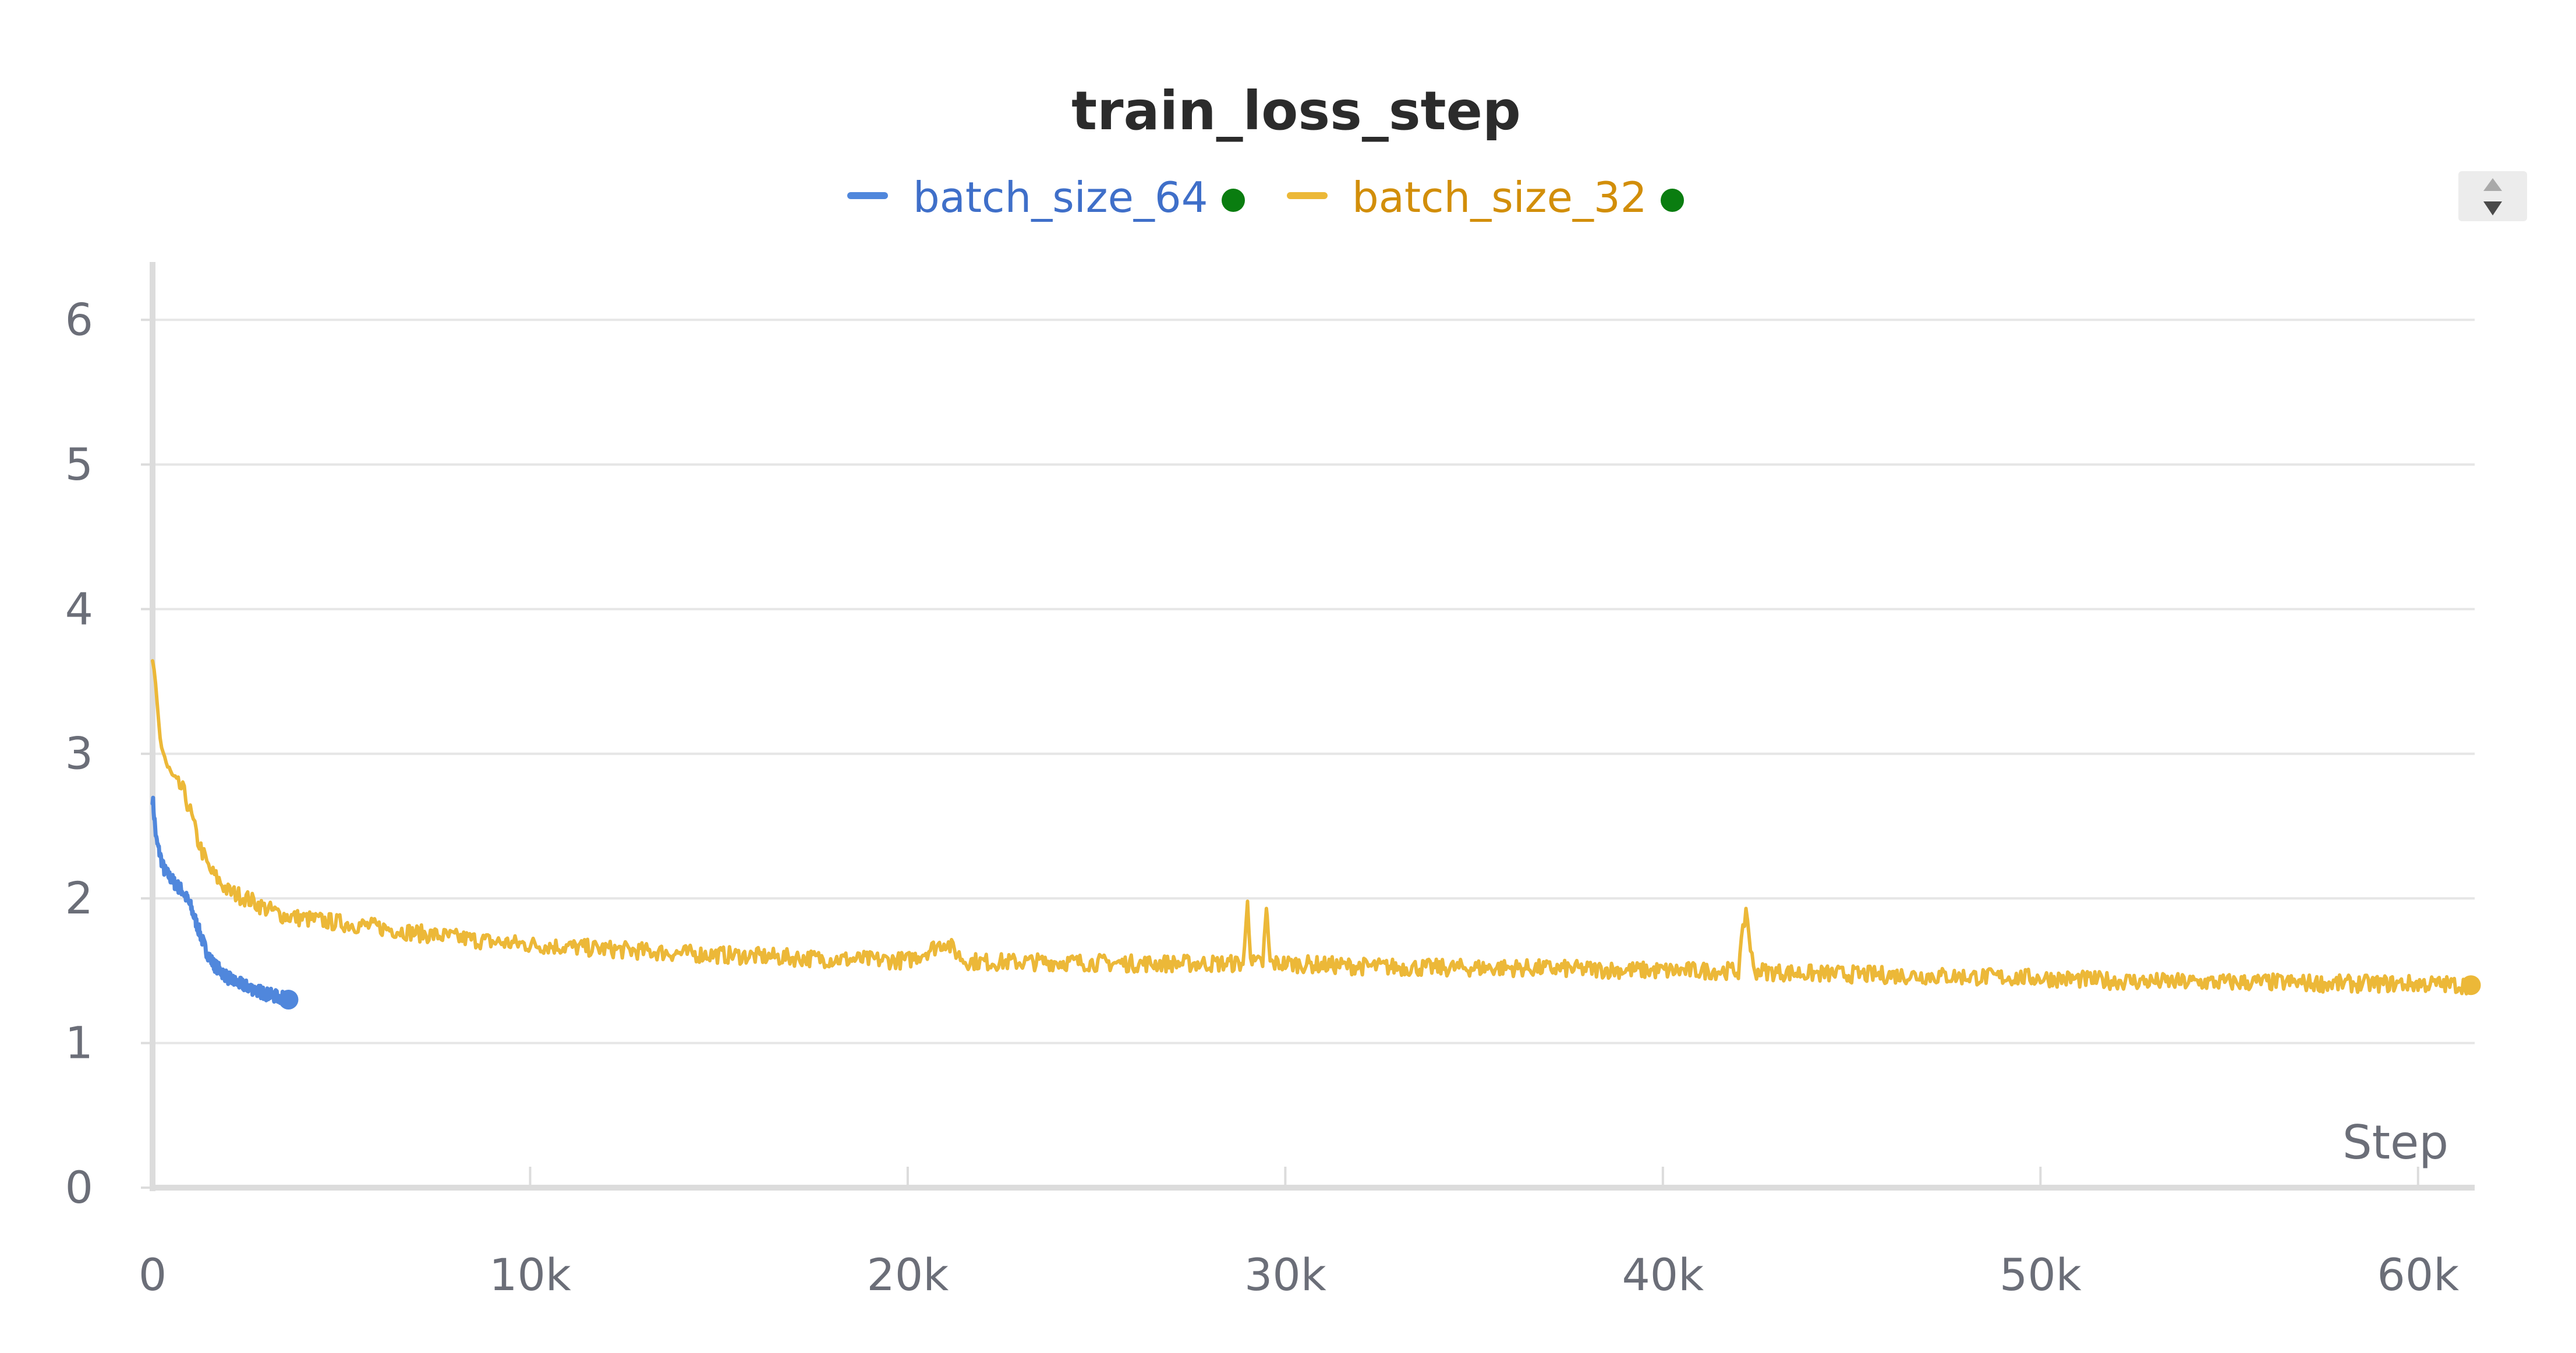 This screenshot has height=1353, width=2576. I want to click on x-axis-label: Step, so click(2396, 1143).